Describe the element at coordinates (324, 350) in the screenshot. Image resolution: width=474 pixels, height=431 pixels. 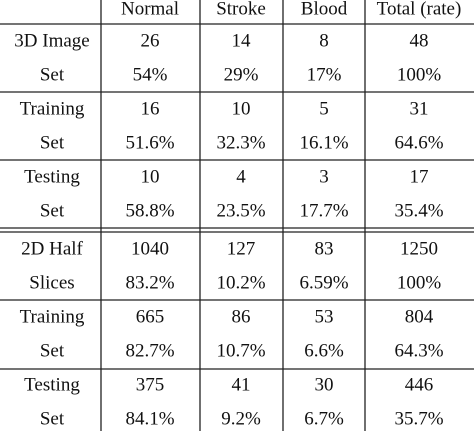
I see `rate-cell: 6.6%` at that location.